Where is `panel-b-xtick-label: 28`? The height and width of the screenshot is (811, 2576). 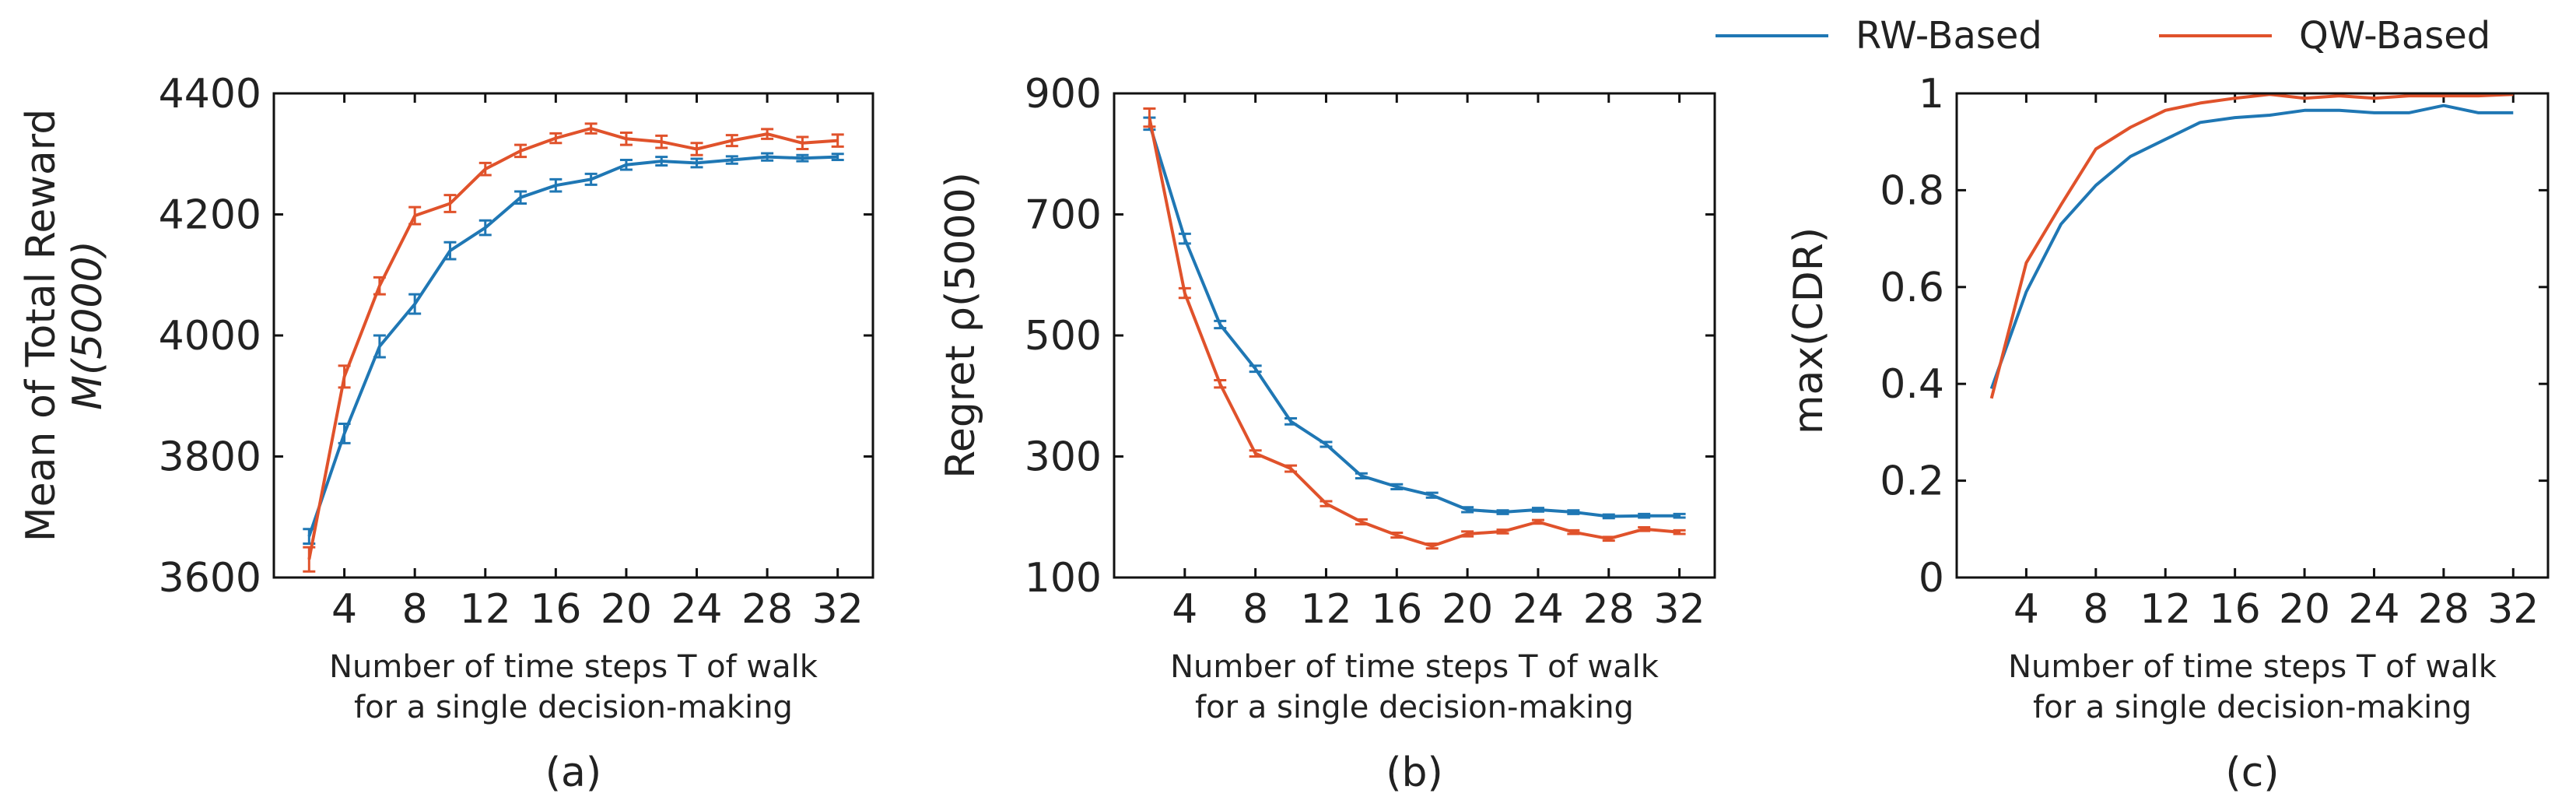
panel-b-xtick-label: 28 is located at coordinates (1609, 609).